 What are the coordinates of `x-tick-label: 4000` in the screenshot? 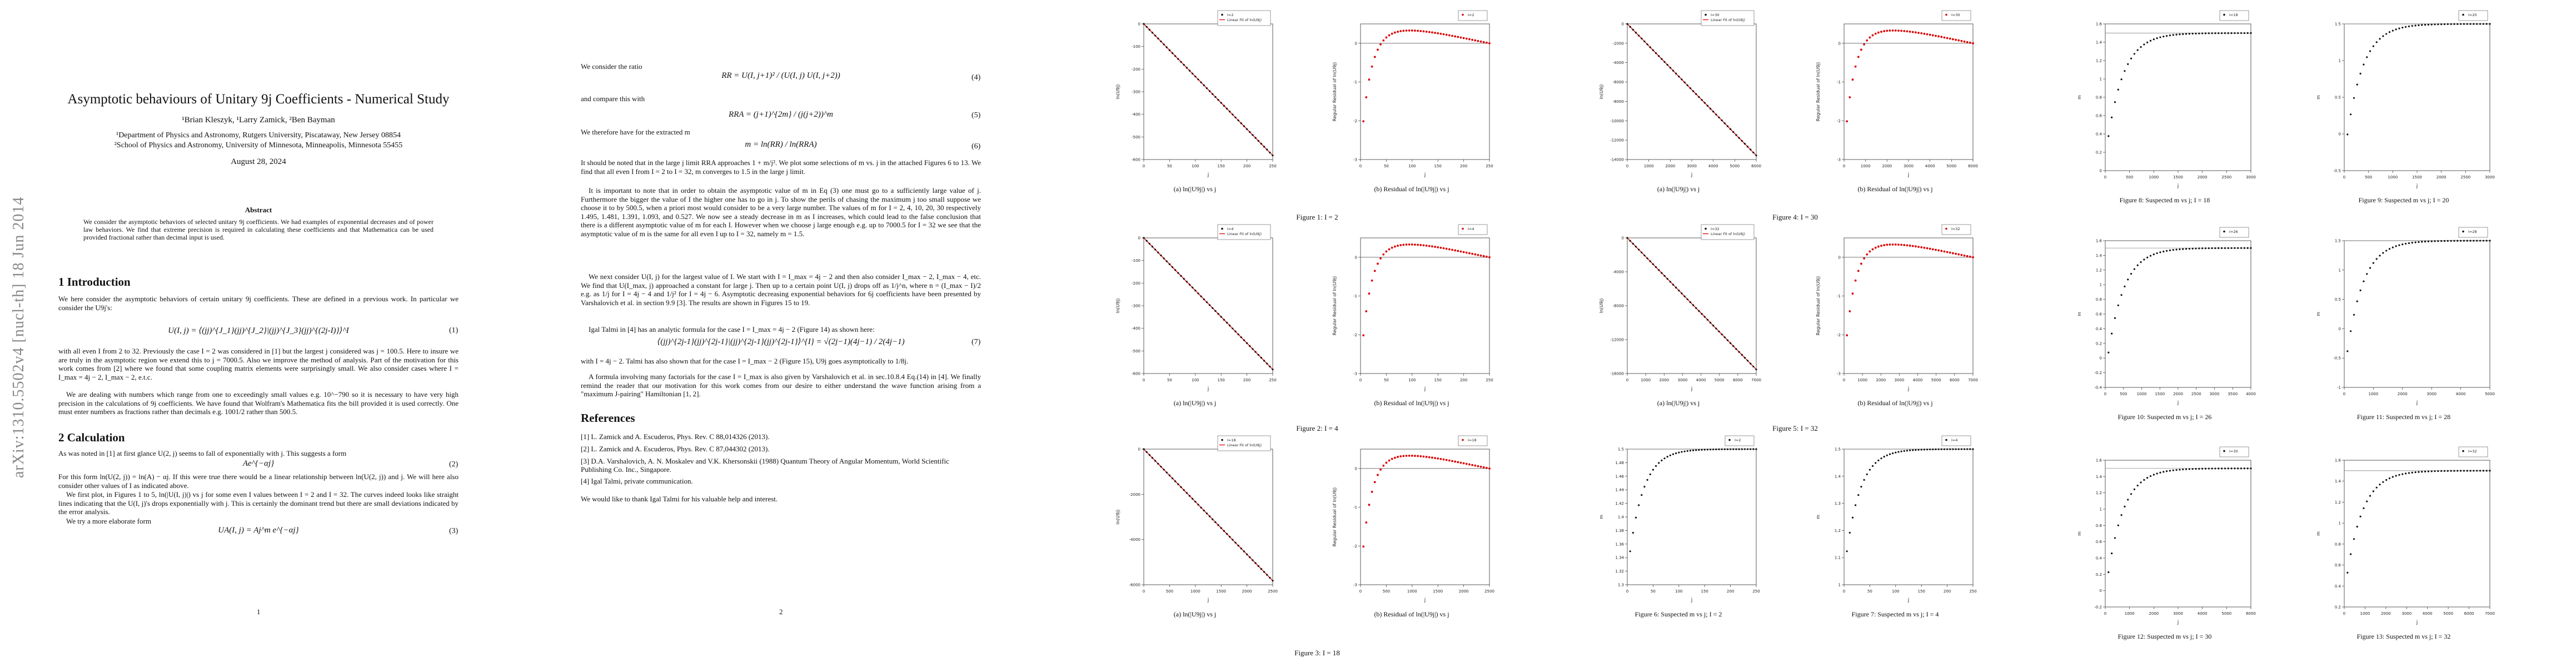 It's located at (1713, 166).